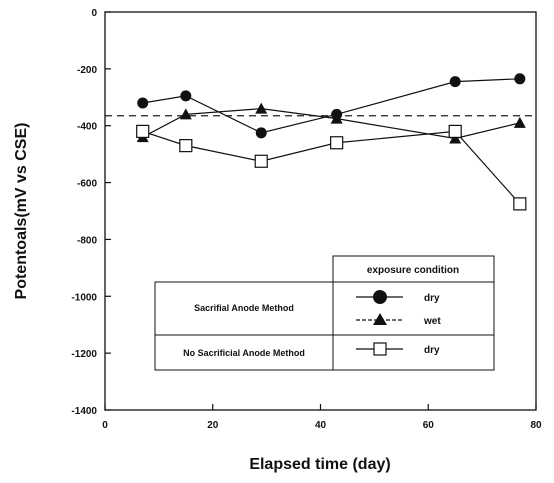  Describe the element at coordinates (213, 425) in the screenshot. I see `x-tick-label: 20` at that location.